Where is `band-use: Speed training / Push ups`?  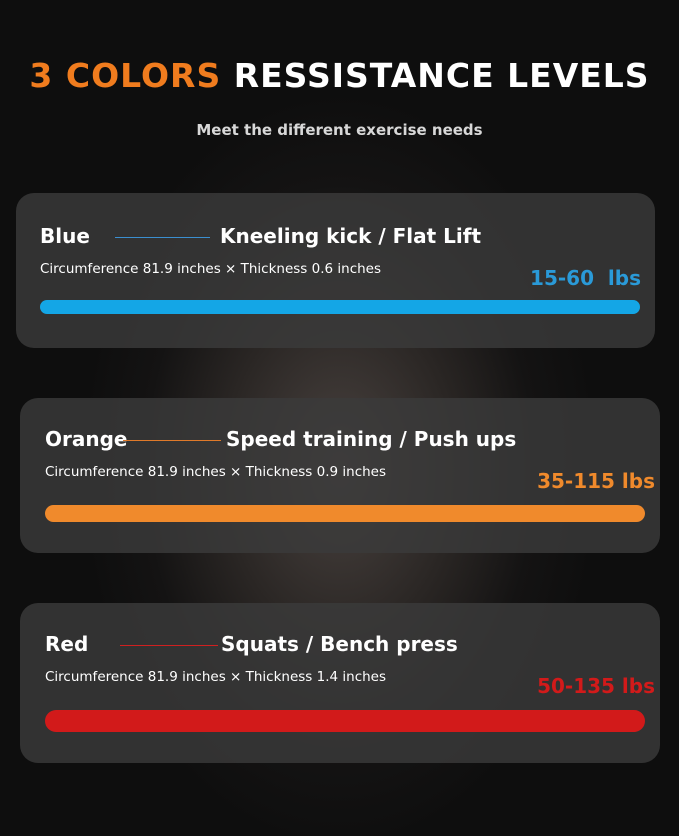 band-use: Speed training / Push ups is located at coordinates (371, 439).